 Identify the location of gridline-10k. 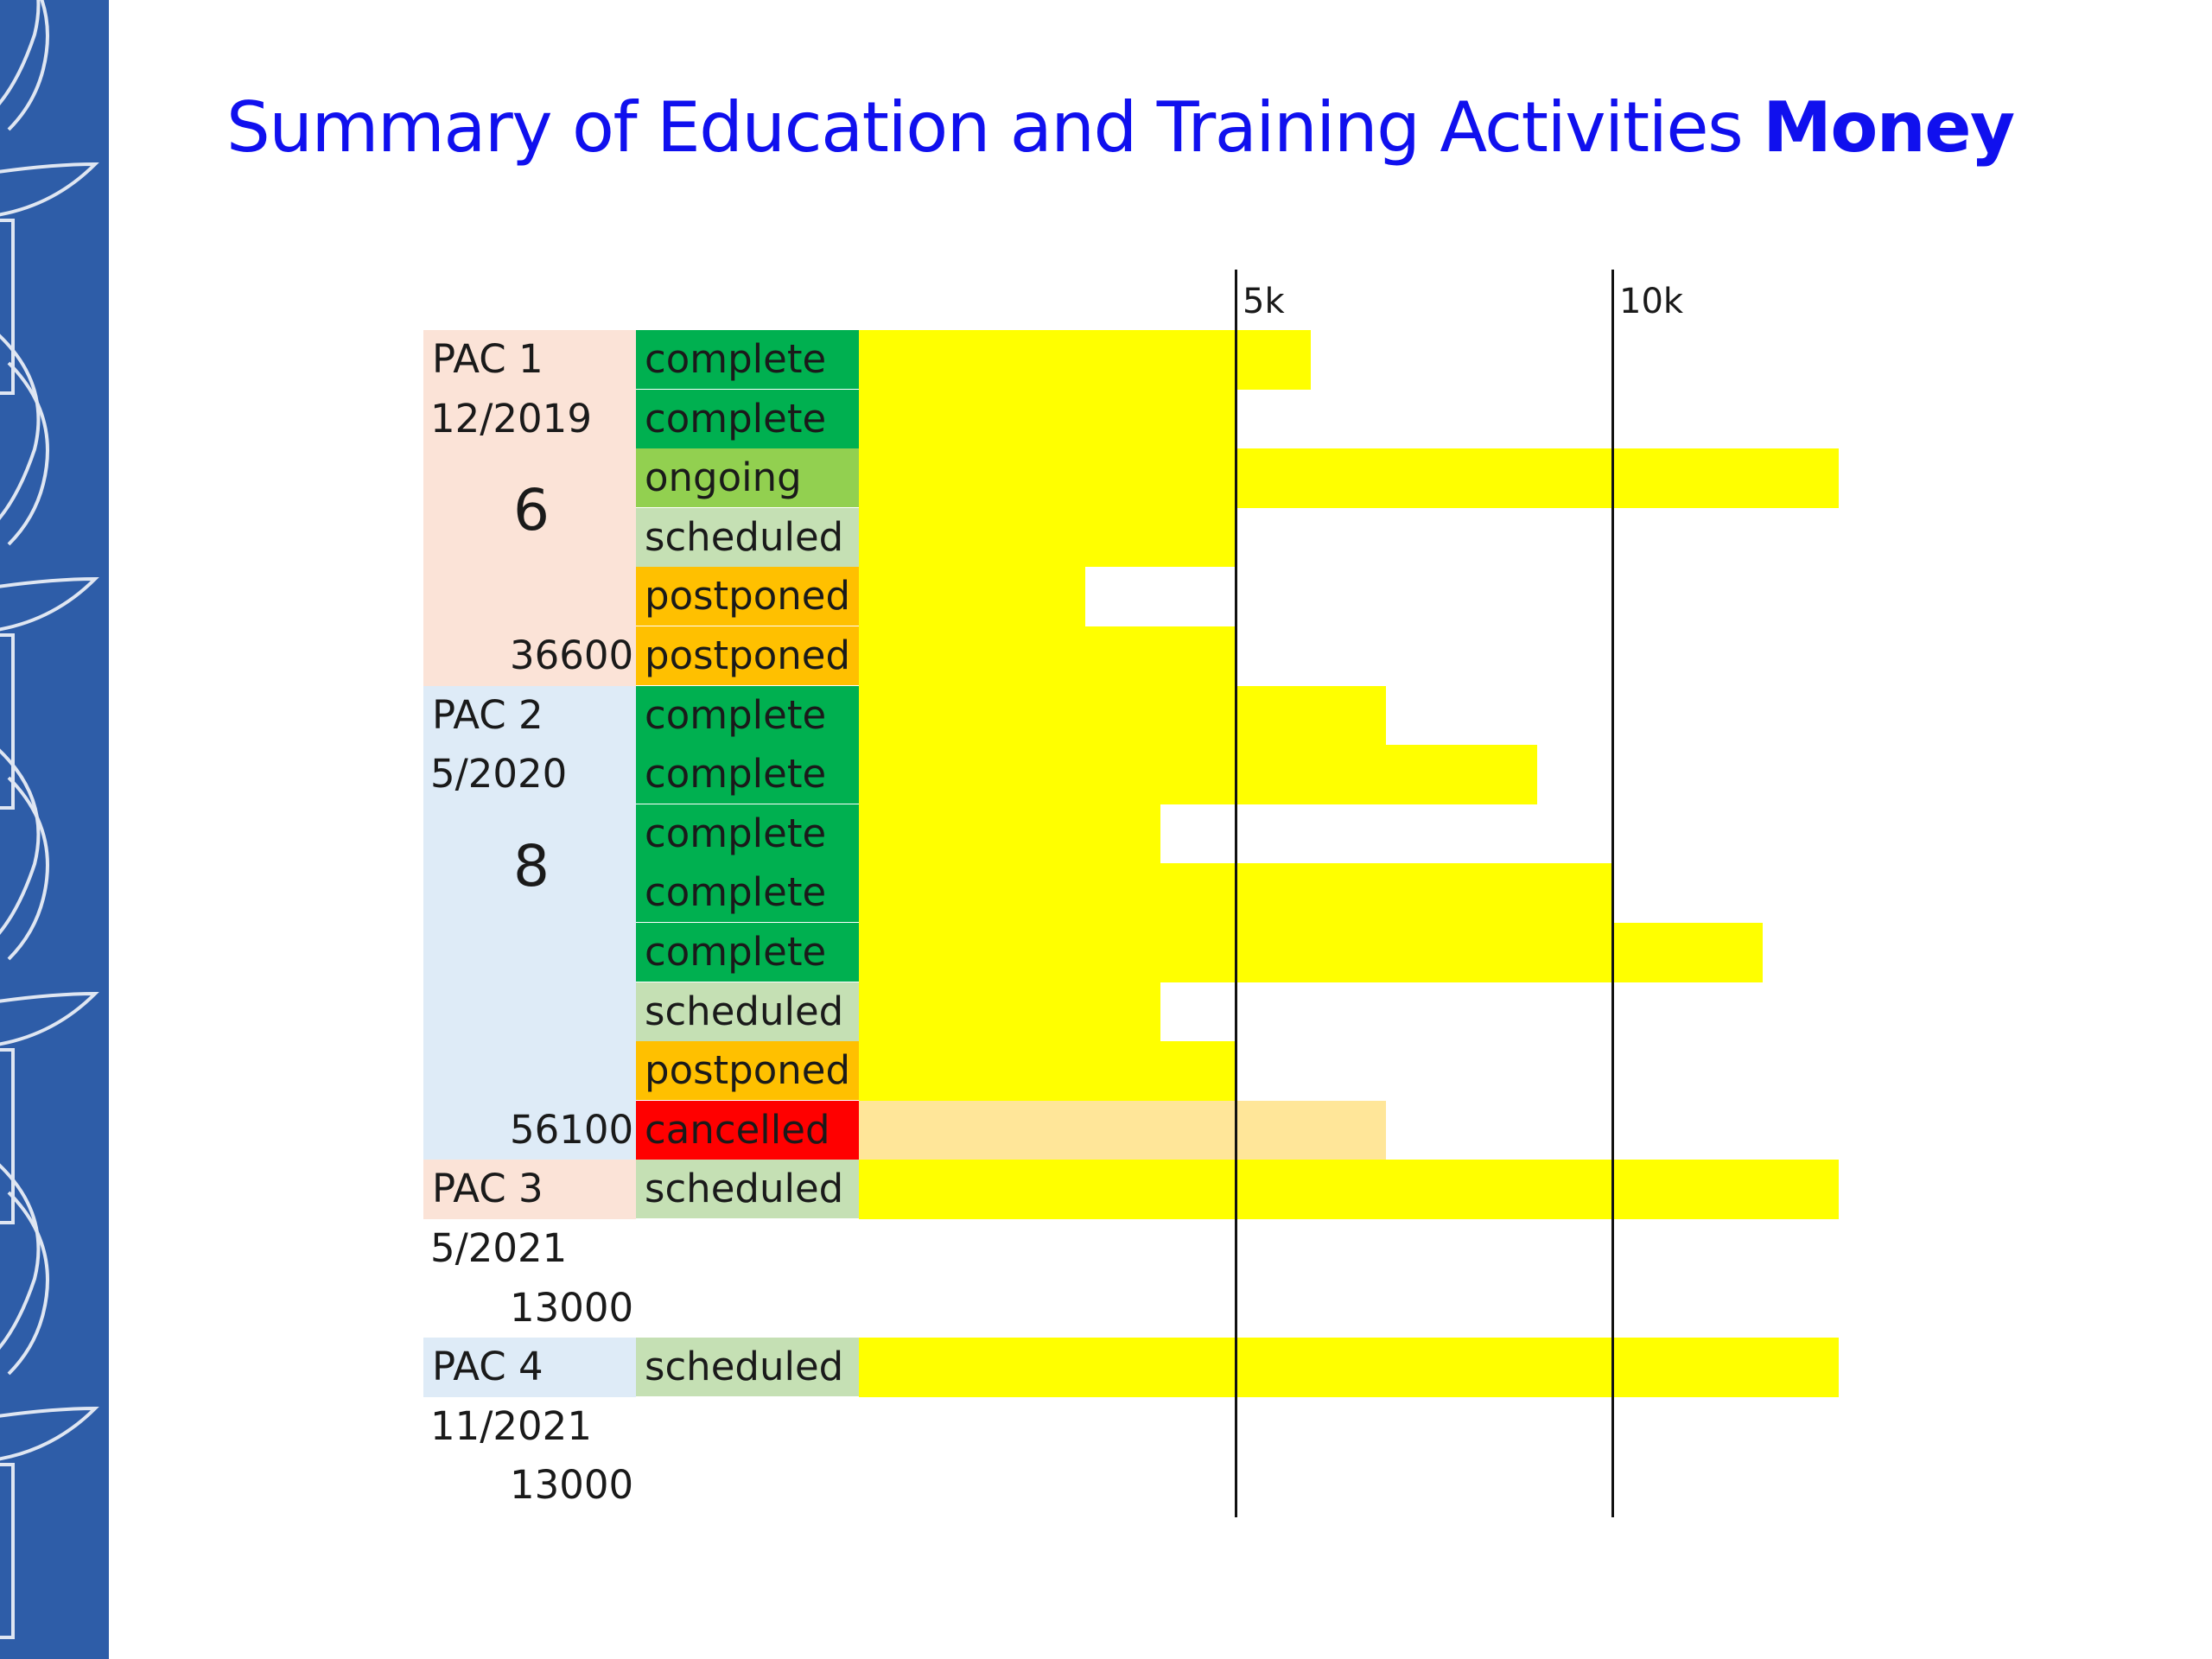
(1612, 893).